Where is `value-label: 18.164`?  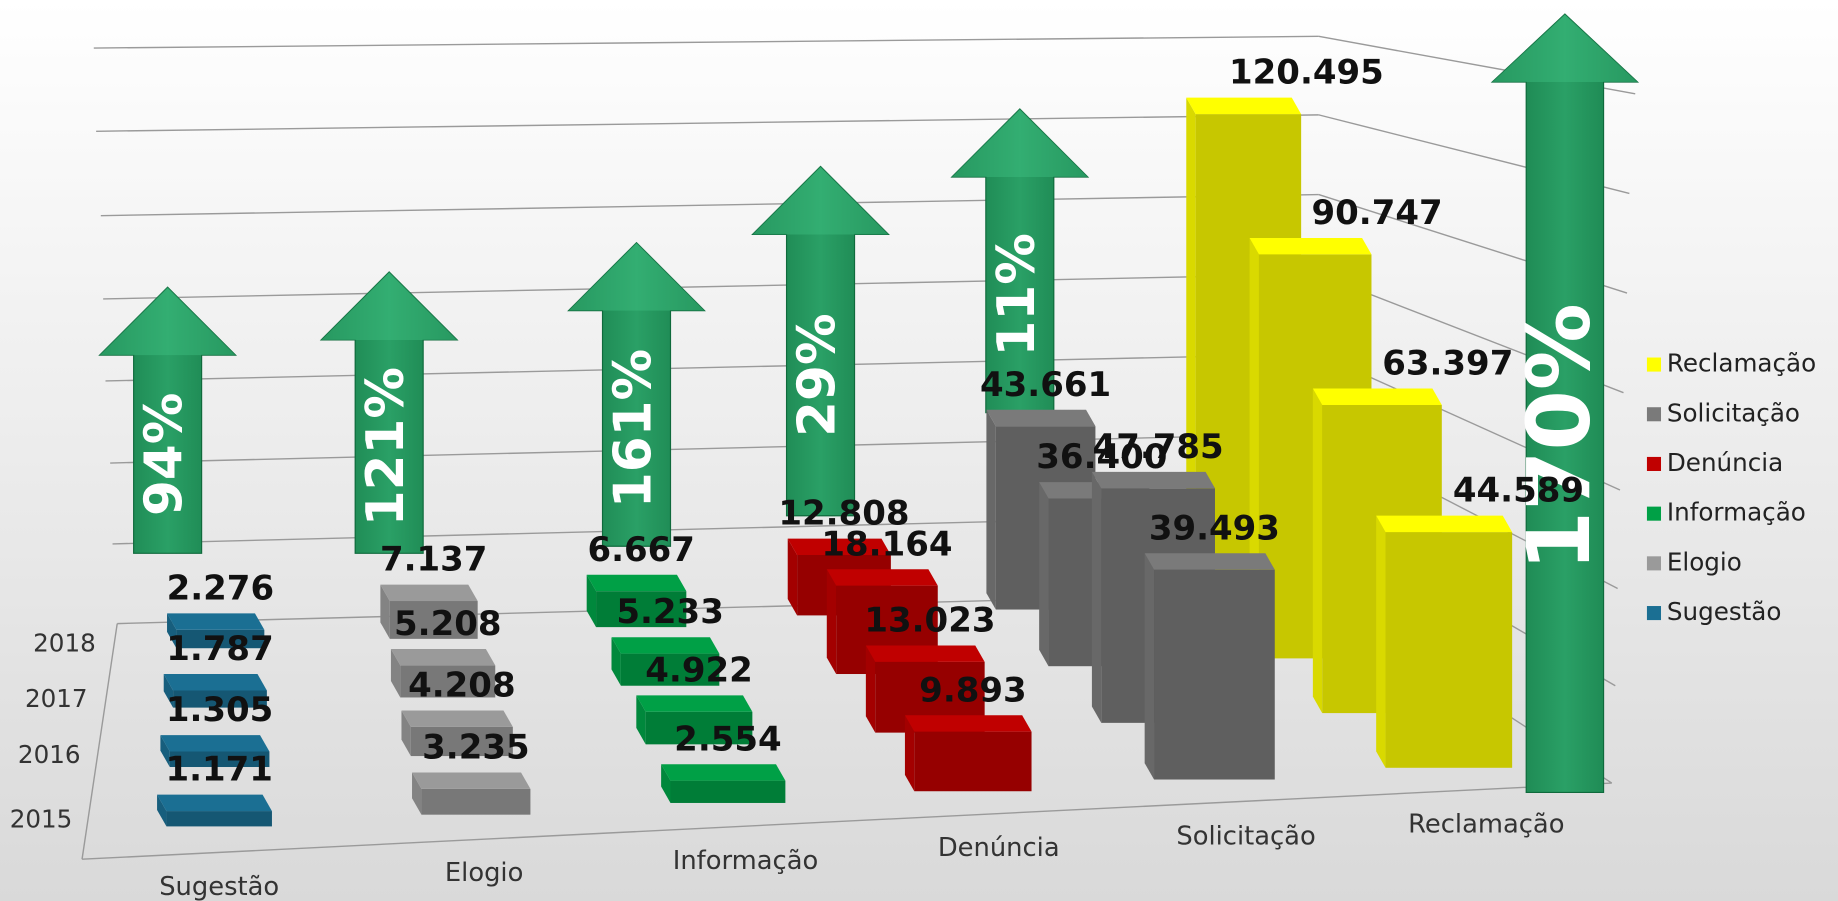 value-label: 18.164 is located at coordinates (886, 544).